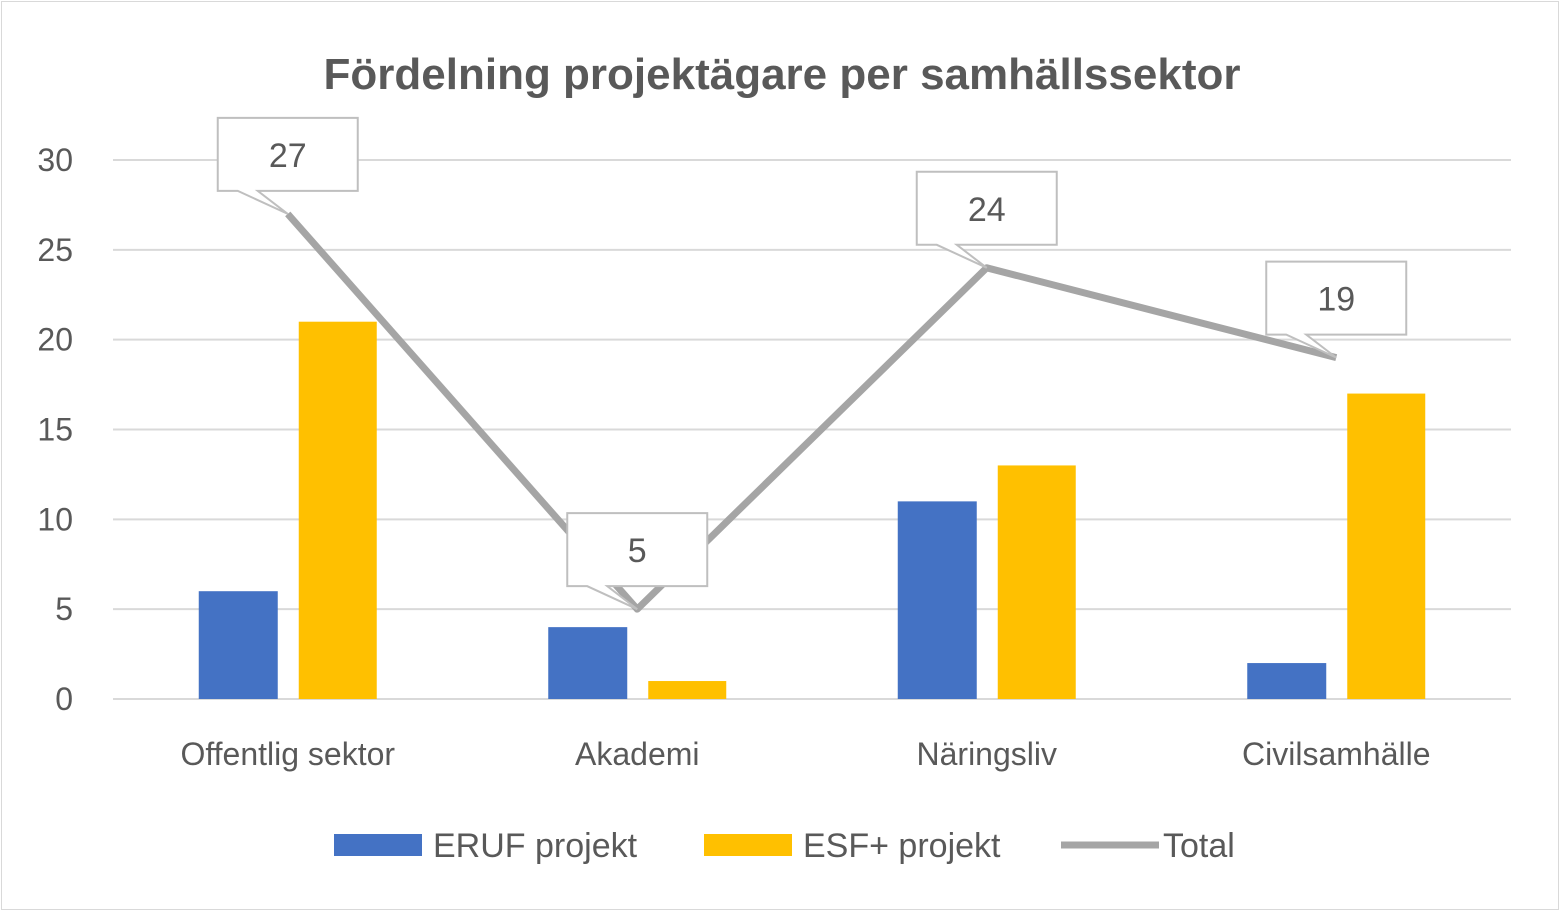  Describe the element at coordinates (55, 160) in the screenshot. I see `y-tick-label: 30` at that location.